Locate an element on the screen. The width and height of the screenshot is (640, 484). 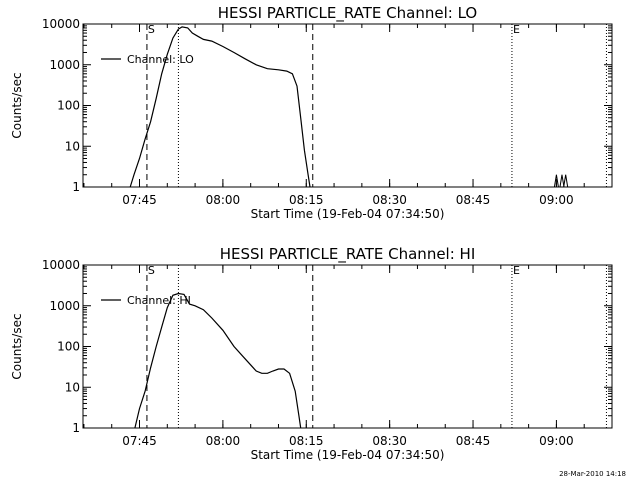
chart-title: HESSI PARTICLE_RATE Channel: HI is located at coordinates (348, 254).